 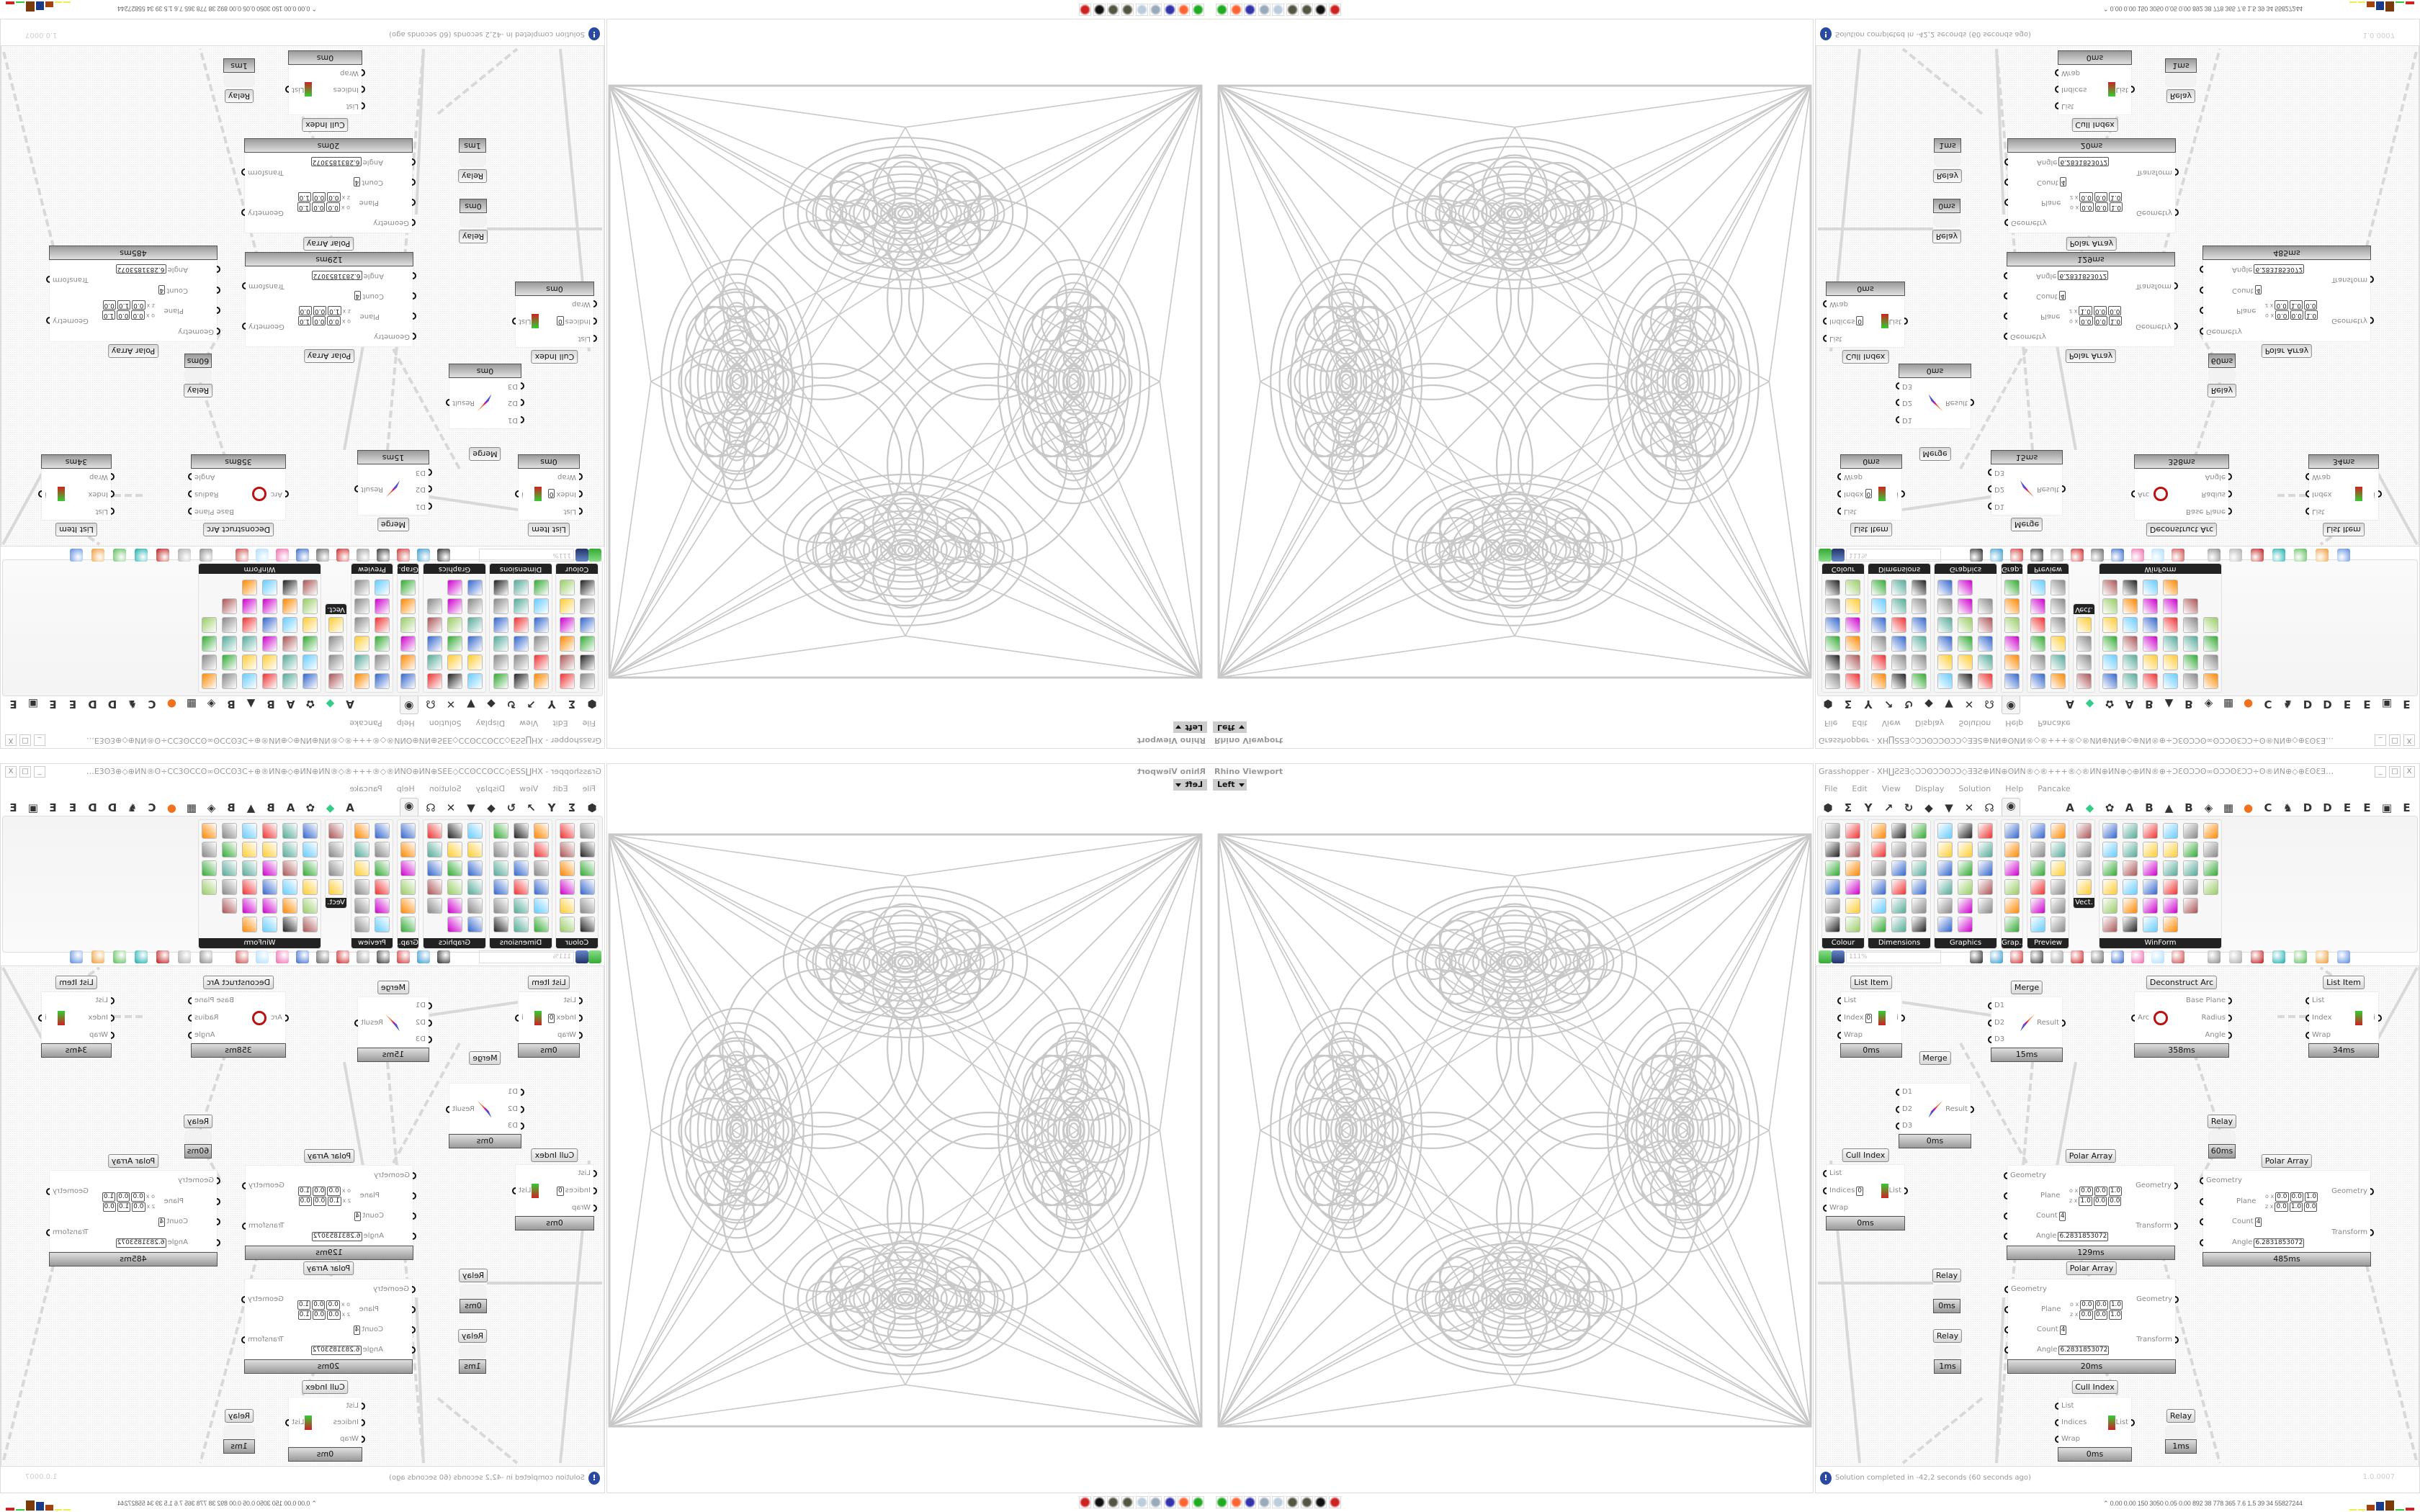 What do you see at coordinates (2157, 1300) in the screenshot?
I see `output-geometry: Geometry` at bounding box center [2157, 1300].